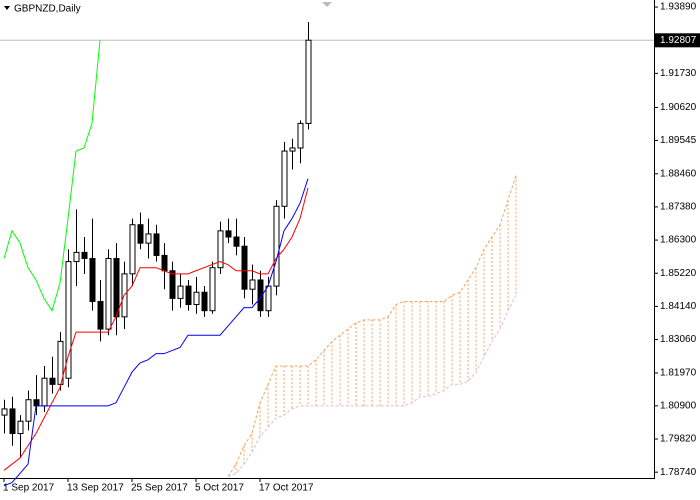 The height and width of the screenshot is (500, 700). I want to click on indicator-line, so click(52, 176).